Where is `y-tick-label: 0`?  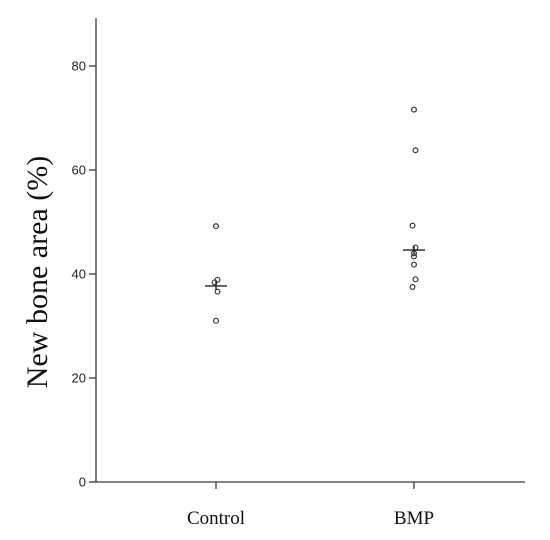
y-tick-label: 0 is located at coordinates (82, 482).